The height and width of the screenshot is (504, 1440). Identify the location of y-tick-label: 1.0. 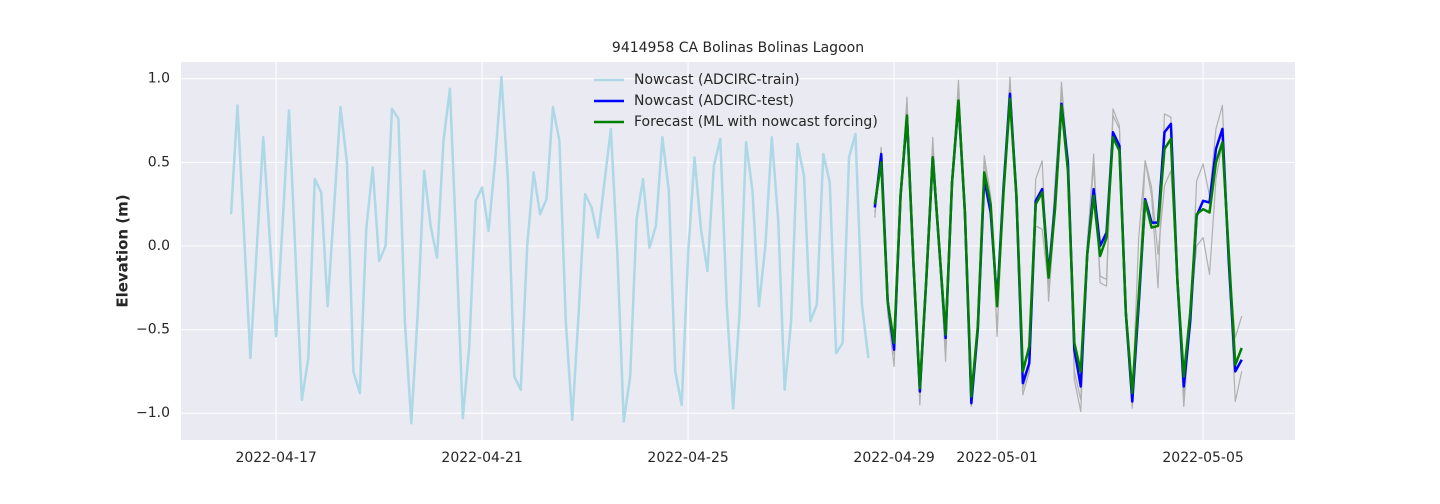
(159, 79).